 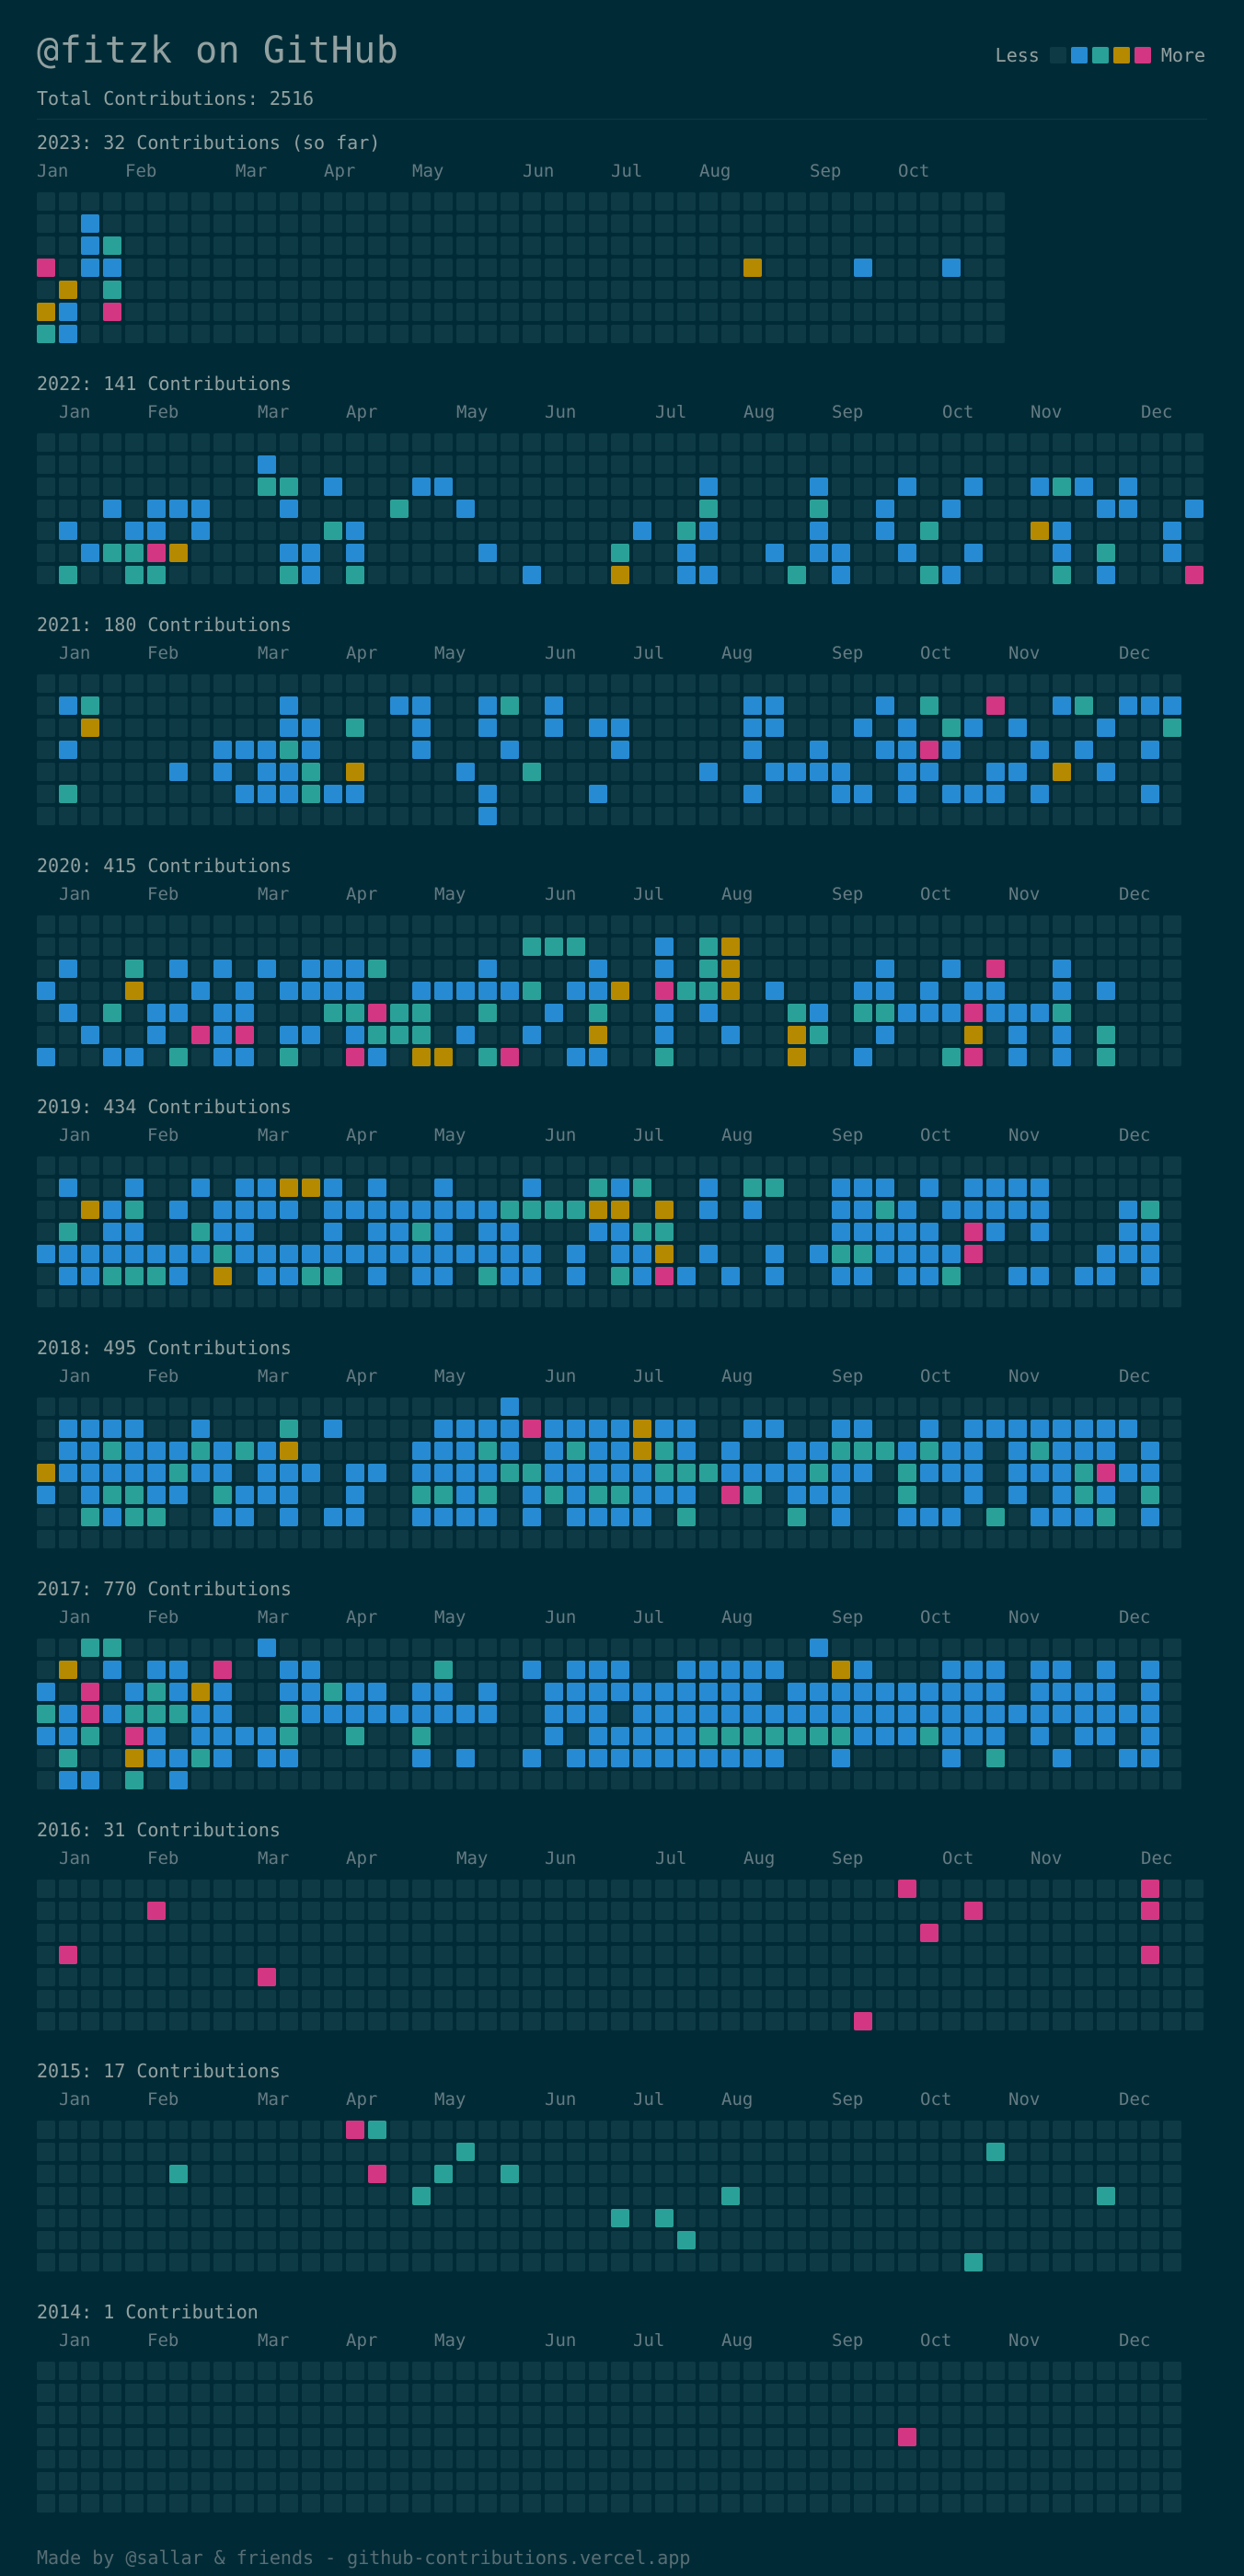 I want to click on month-label: May, so click(x=450, y=1135).